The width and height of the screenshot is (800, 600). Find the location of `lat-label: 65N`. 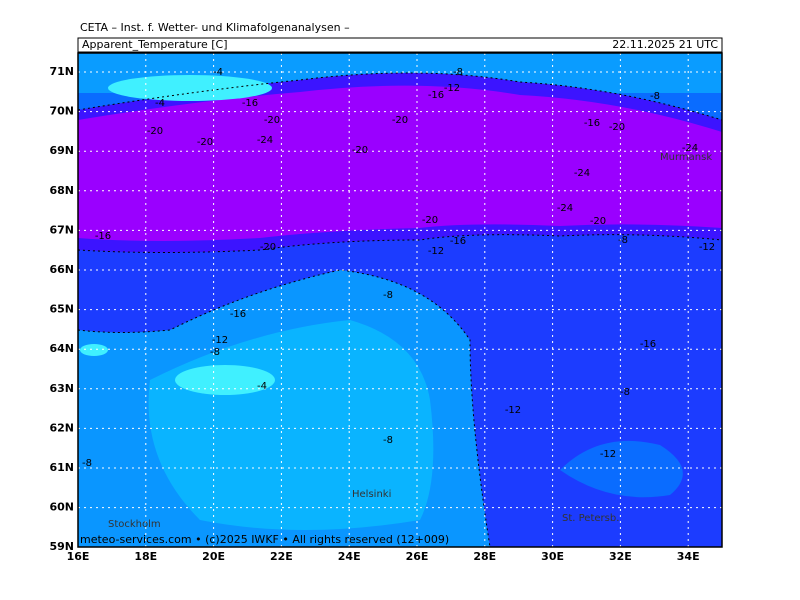

lat-label: 65N is located at coordinates (61, 309).